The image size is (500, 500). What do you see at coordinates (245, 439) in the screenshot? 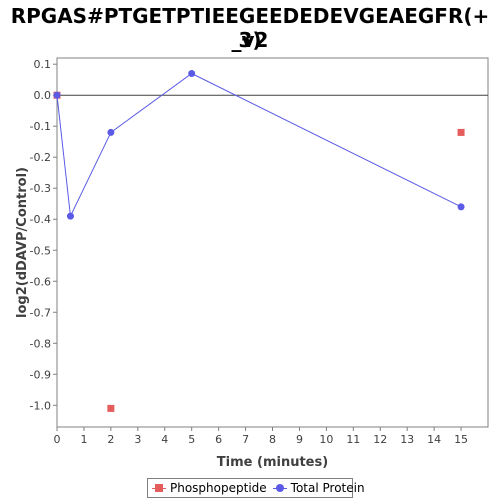
I see `x-tick-label: 7` at bounding box center [245, 439].